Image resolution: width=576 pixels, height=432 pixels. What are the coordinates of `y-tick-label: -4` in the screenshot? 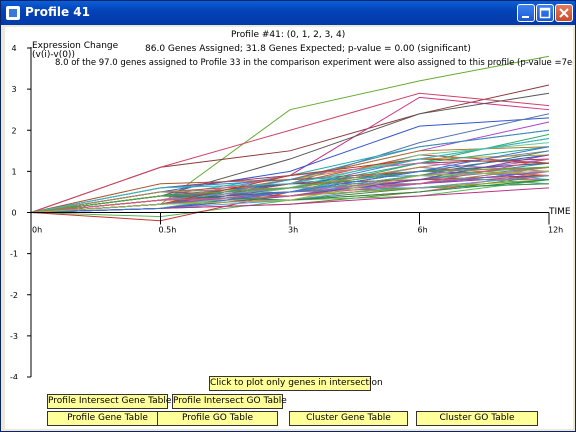 It's located at (14, 376).